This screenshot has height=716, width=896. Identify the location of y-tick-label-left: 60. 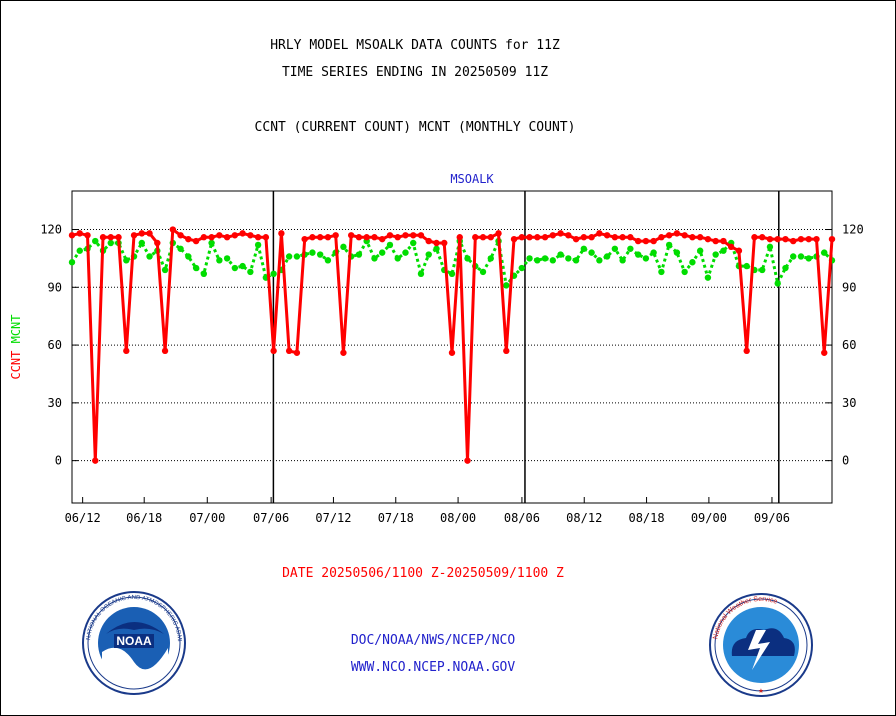
(55, 345).